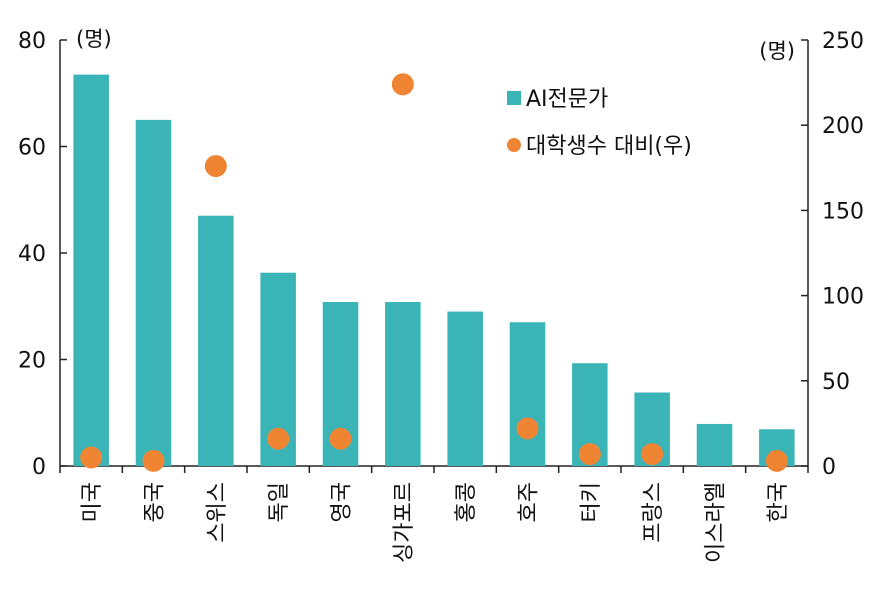 The width and height of the screenshot is (886, 606). I want to click on dot-호주, so click(527, 428).